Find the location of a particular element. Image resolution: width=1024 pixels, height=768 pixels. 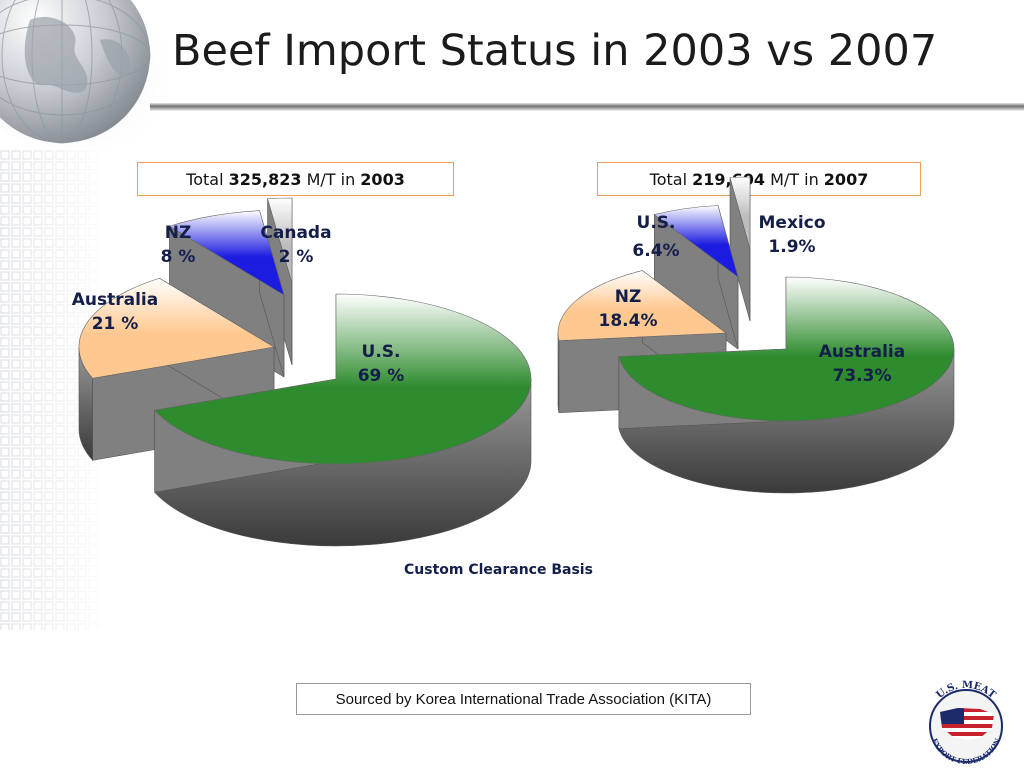

usmef-logo: U.S. MEAT EXPORT FEDERATION is located at coordinates (966, 722).